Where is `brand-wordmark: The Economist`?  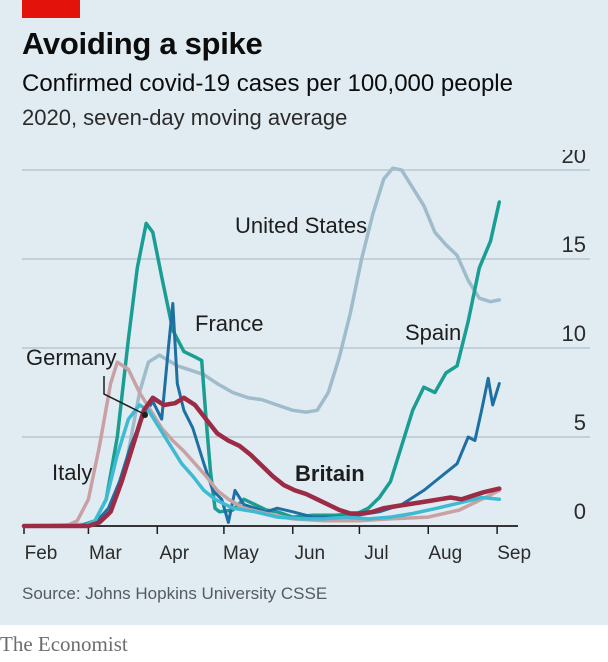 brand-wordmark: The Economist is located at coordinates (64, 644).